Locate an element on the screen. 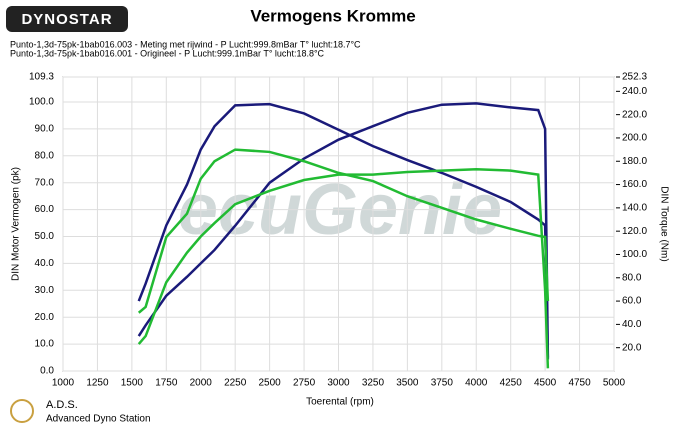  x-tick-label: 4750 is located at coordinates (579, 383).